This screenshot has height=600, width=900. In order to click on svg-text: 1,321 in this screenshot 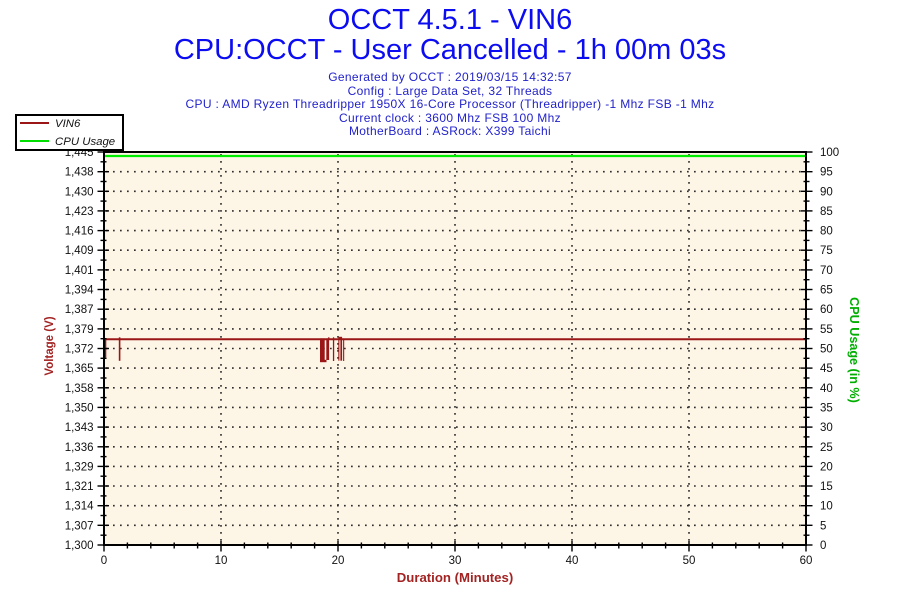, I will do `click(79, 487)`.